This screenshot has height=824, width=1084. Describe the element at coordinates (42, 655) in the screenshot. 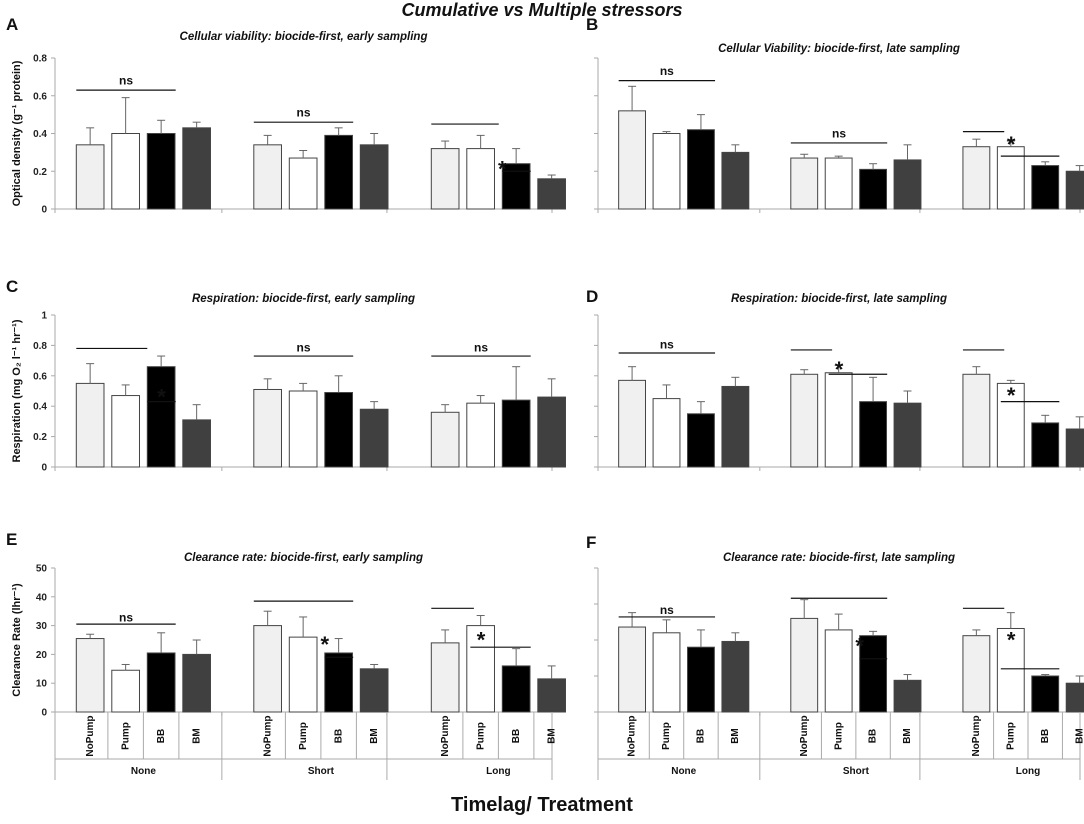

I see `y-tick-label: 20` at that location.